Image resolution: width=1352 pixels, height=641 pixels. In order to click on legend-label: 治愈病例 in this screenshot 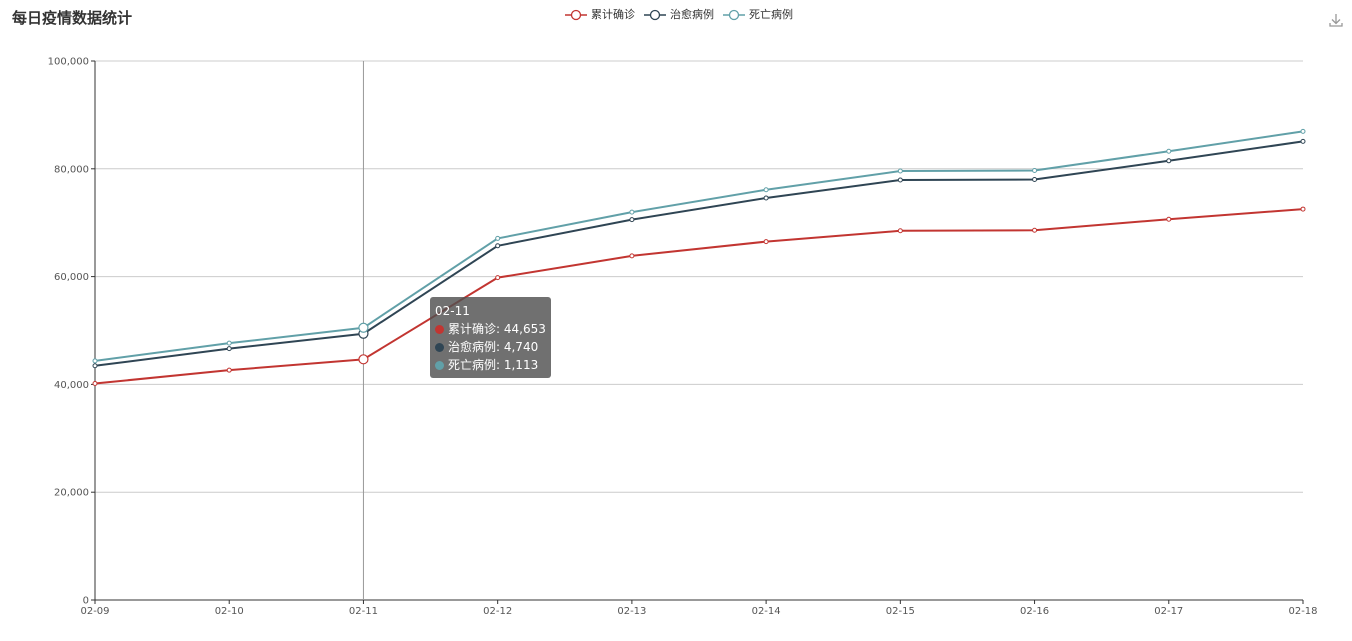, I will do `click(692, 14)`.